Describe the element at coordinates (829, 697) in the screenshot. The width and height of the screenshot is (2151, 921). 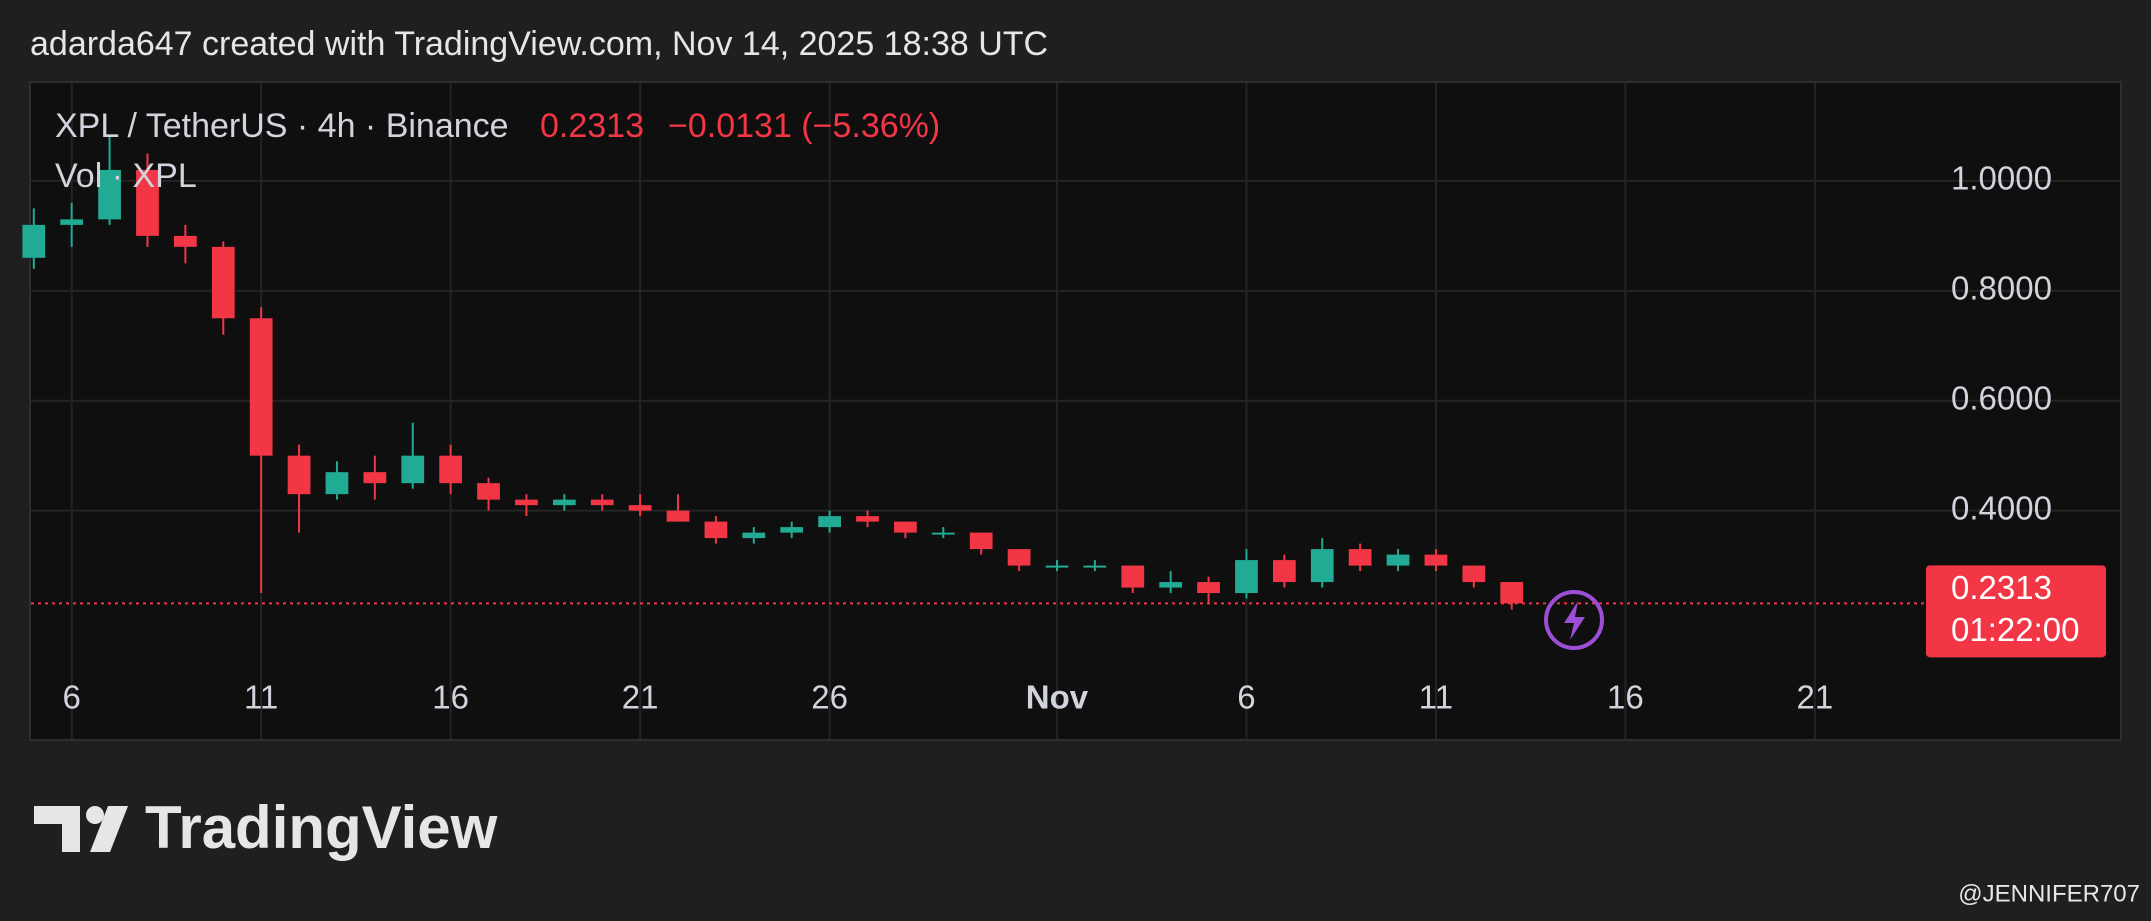
I see `x-tick-label: 26` at that location.